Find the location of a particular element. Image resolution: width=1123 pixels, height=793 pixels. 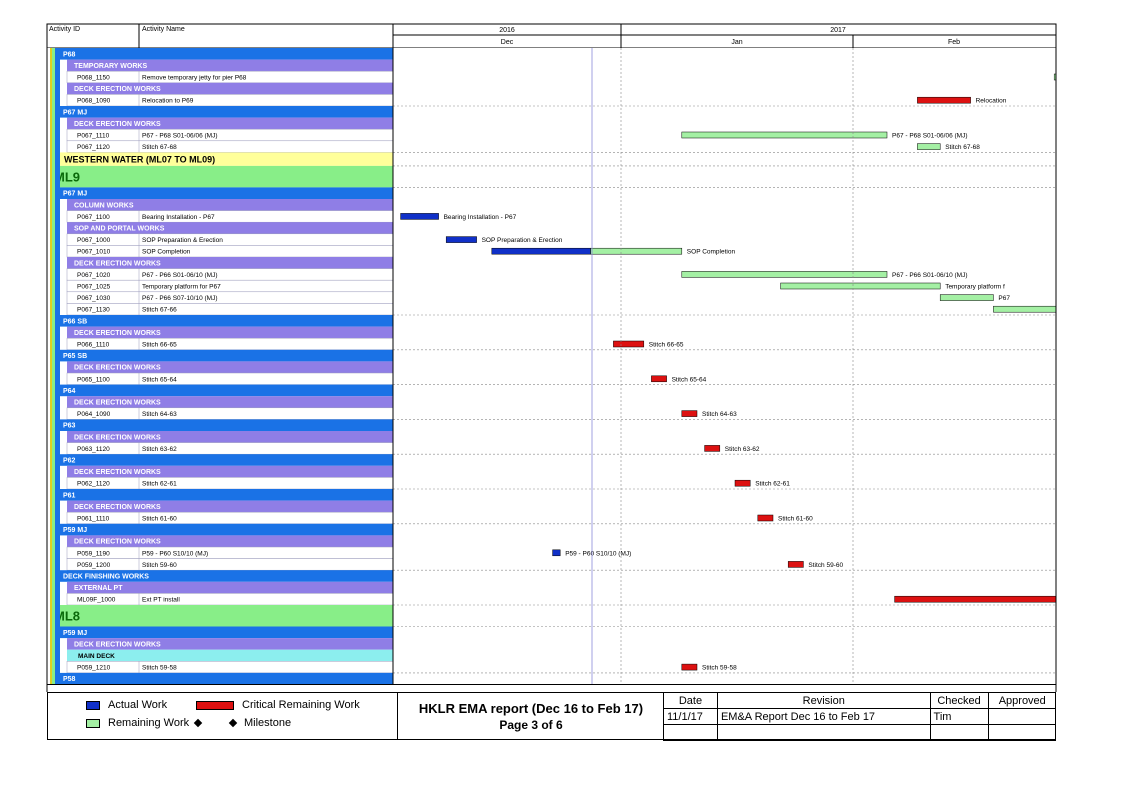

activity-id: P059_1190 is located at coordinates (93, 553).